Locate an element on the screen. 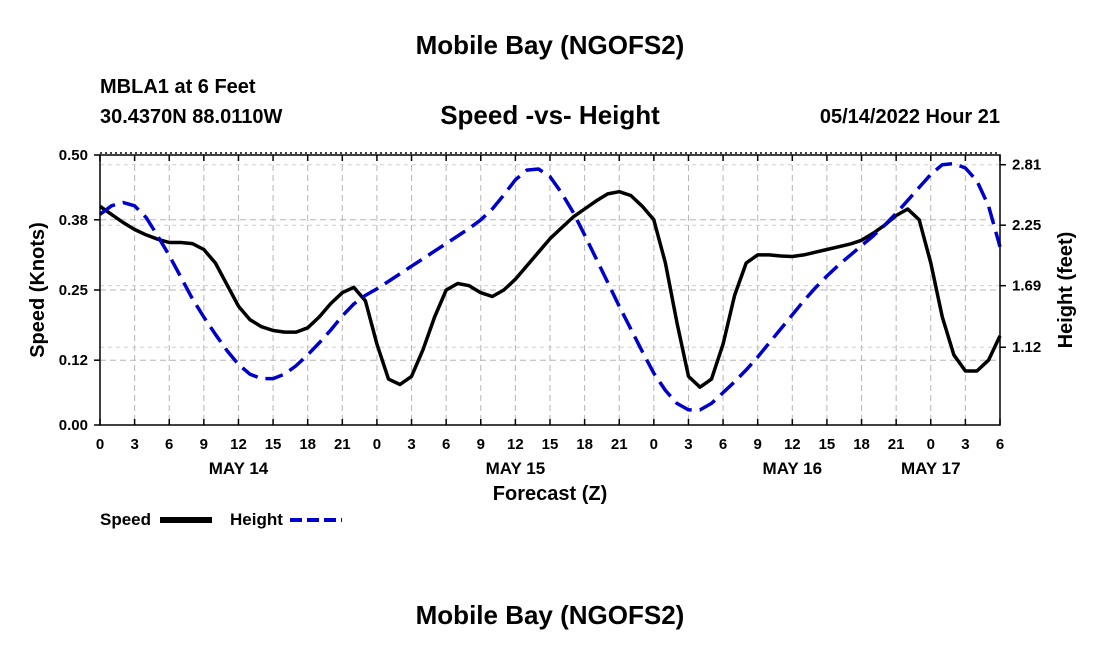  right-y-tick-label: 2.25 is located at coordinates (1026, 225).